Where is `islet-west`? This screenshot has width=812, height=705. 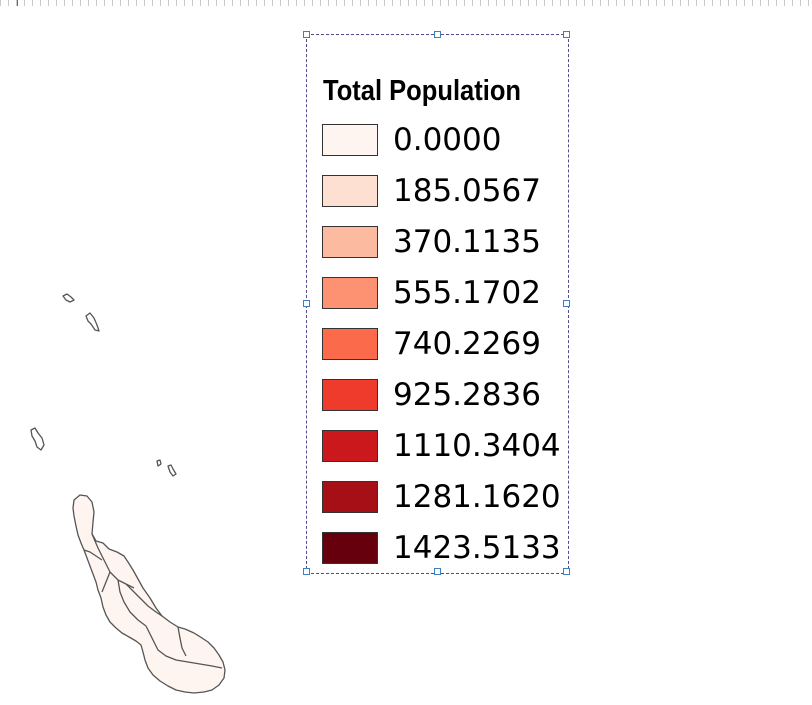
islet-west is located at coordinates (37, 439).